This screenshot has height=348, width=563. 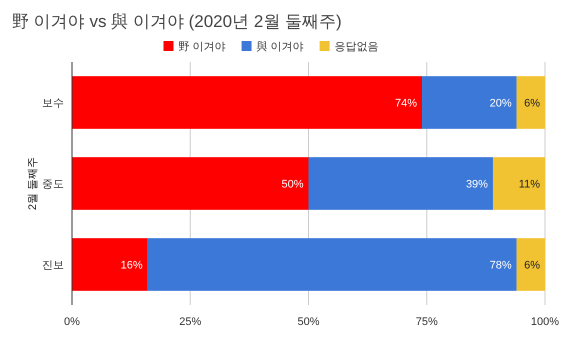 What do you see at coordinates (33, 183) in the screenshot?
I see `y-axis-title: 2월 둘째주` at bounding box center [33, 183].